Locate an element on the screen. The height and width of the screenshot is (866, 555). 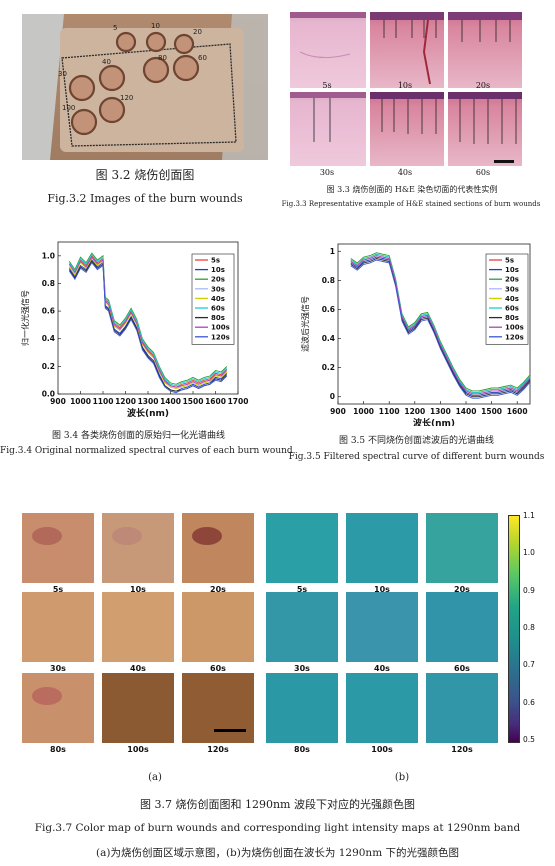
fig33-panels is located at coordinates (406, 93).